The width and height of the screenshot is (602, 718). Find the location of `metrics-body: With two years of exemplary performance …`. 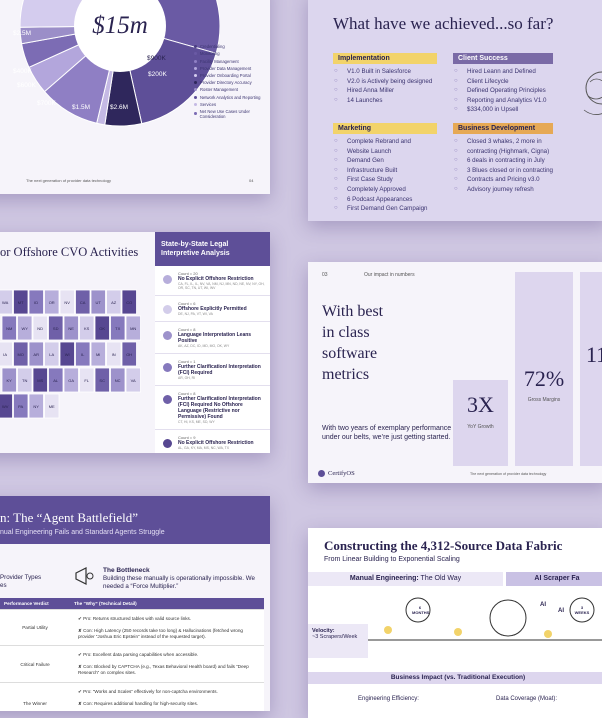

metrics-body: With two years of exemplary performance … is located at coordinates (387, 433).